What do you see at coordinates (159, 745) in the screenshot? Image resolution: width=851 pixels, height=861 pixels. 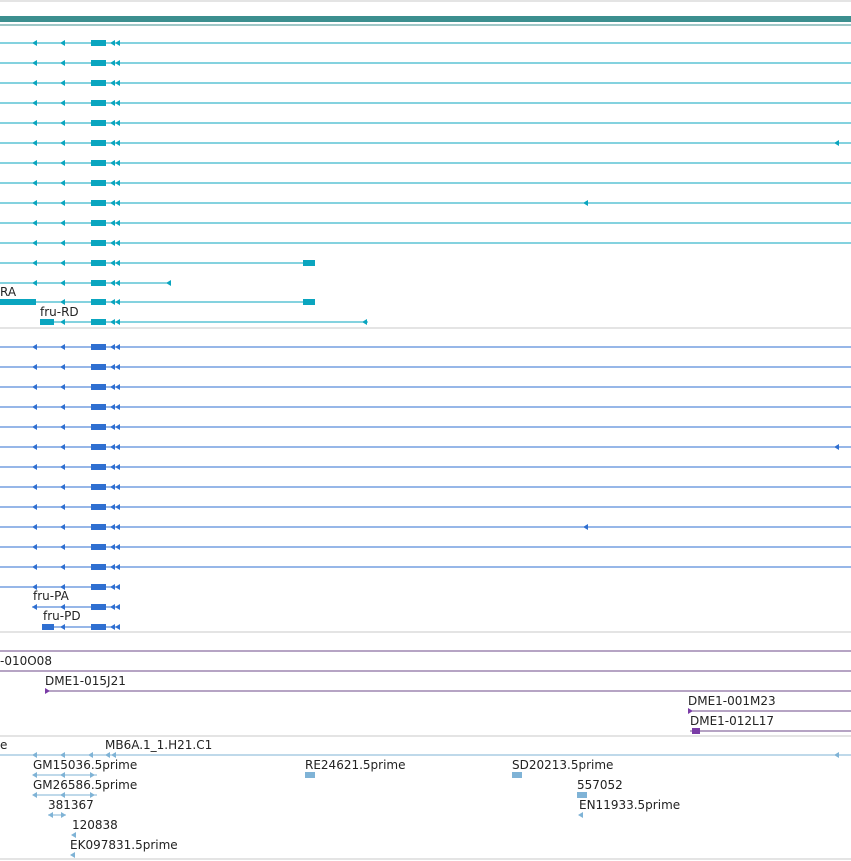 I see `est-label-mb6a: MB6A.1_1.H21.C1` at bounding box center [159, 745].